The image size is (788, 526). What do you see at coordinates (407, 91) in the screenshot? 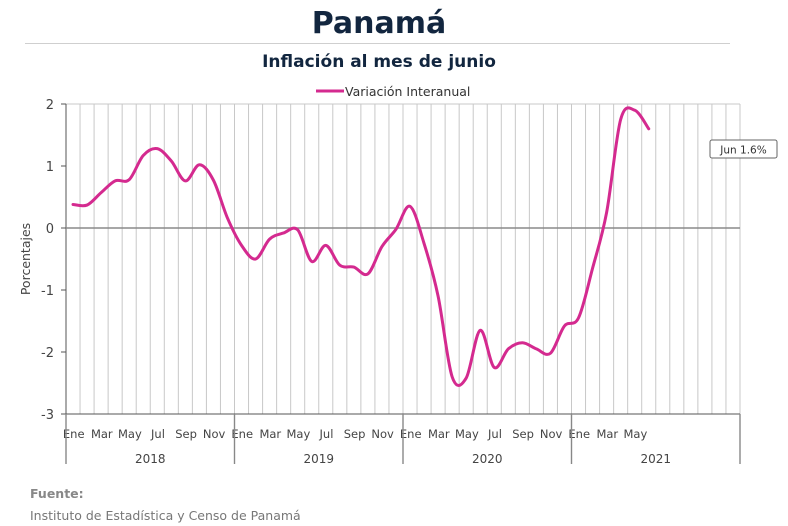
I see `legend-label: Variación Interanual` at bounding box center [407, 91].